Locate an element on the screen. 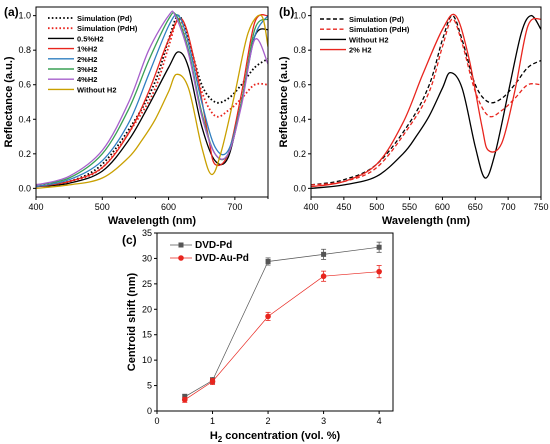 This screenshot has height=444, width=550. x-axis-title-sub: 2 is located at coordinates (220, 439).